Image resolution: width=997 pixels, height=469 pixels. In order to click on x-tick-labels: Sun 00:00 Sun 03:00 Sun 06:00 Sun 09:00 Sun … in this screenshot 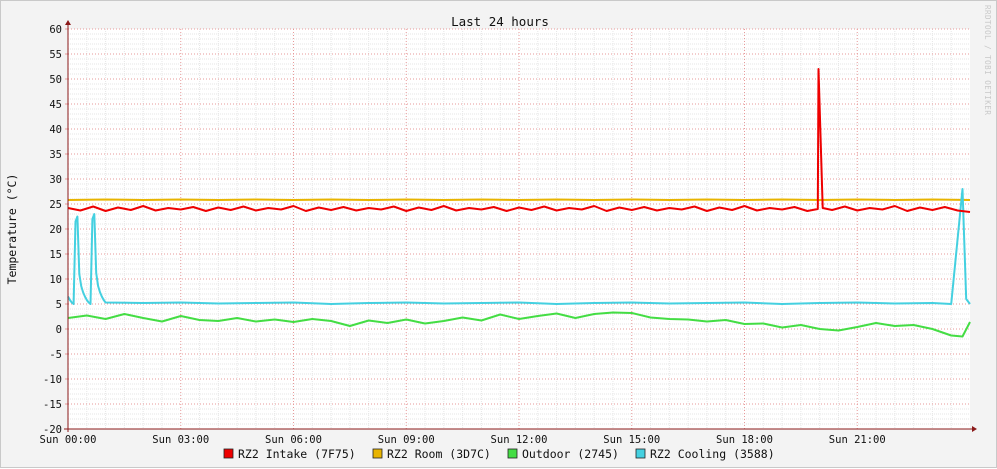, I will do `click(463, 440)`.